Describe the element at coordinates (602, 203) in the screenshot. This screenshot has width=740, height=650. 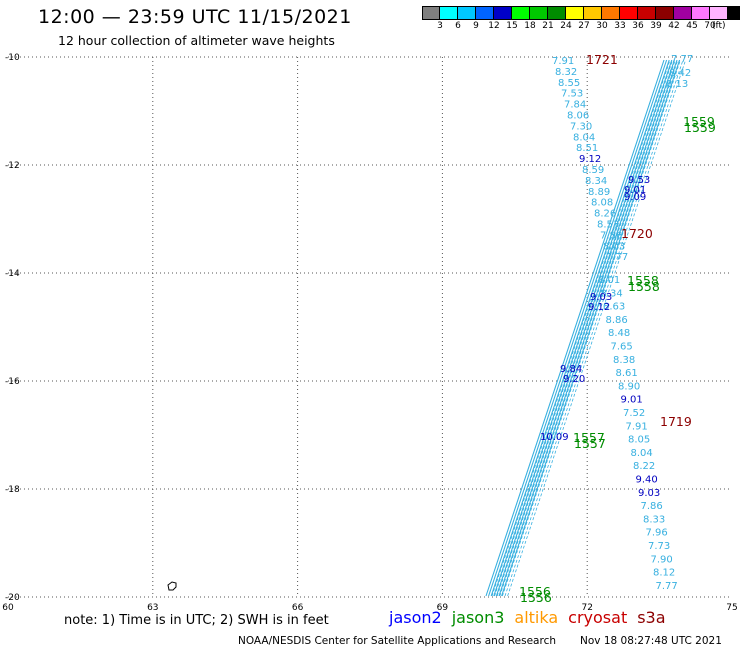
I see `swh-value-left: 8.08` at that location.